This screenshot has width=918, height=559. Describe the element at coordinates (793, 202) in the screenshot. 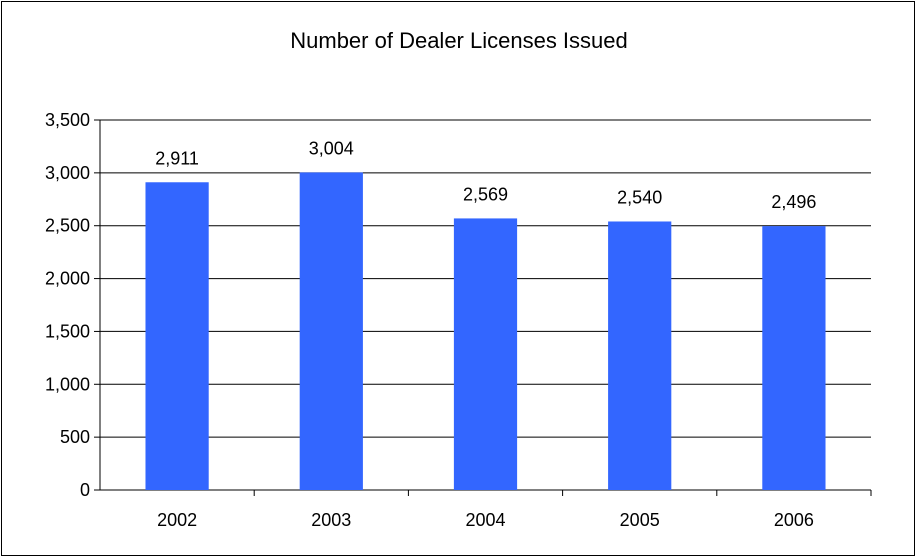

I see `value-label-2006: 2,496` at that location.